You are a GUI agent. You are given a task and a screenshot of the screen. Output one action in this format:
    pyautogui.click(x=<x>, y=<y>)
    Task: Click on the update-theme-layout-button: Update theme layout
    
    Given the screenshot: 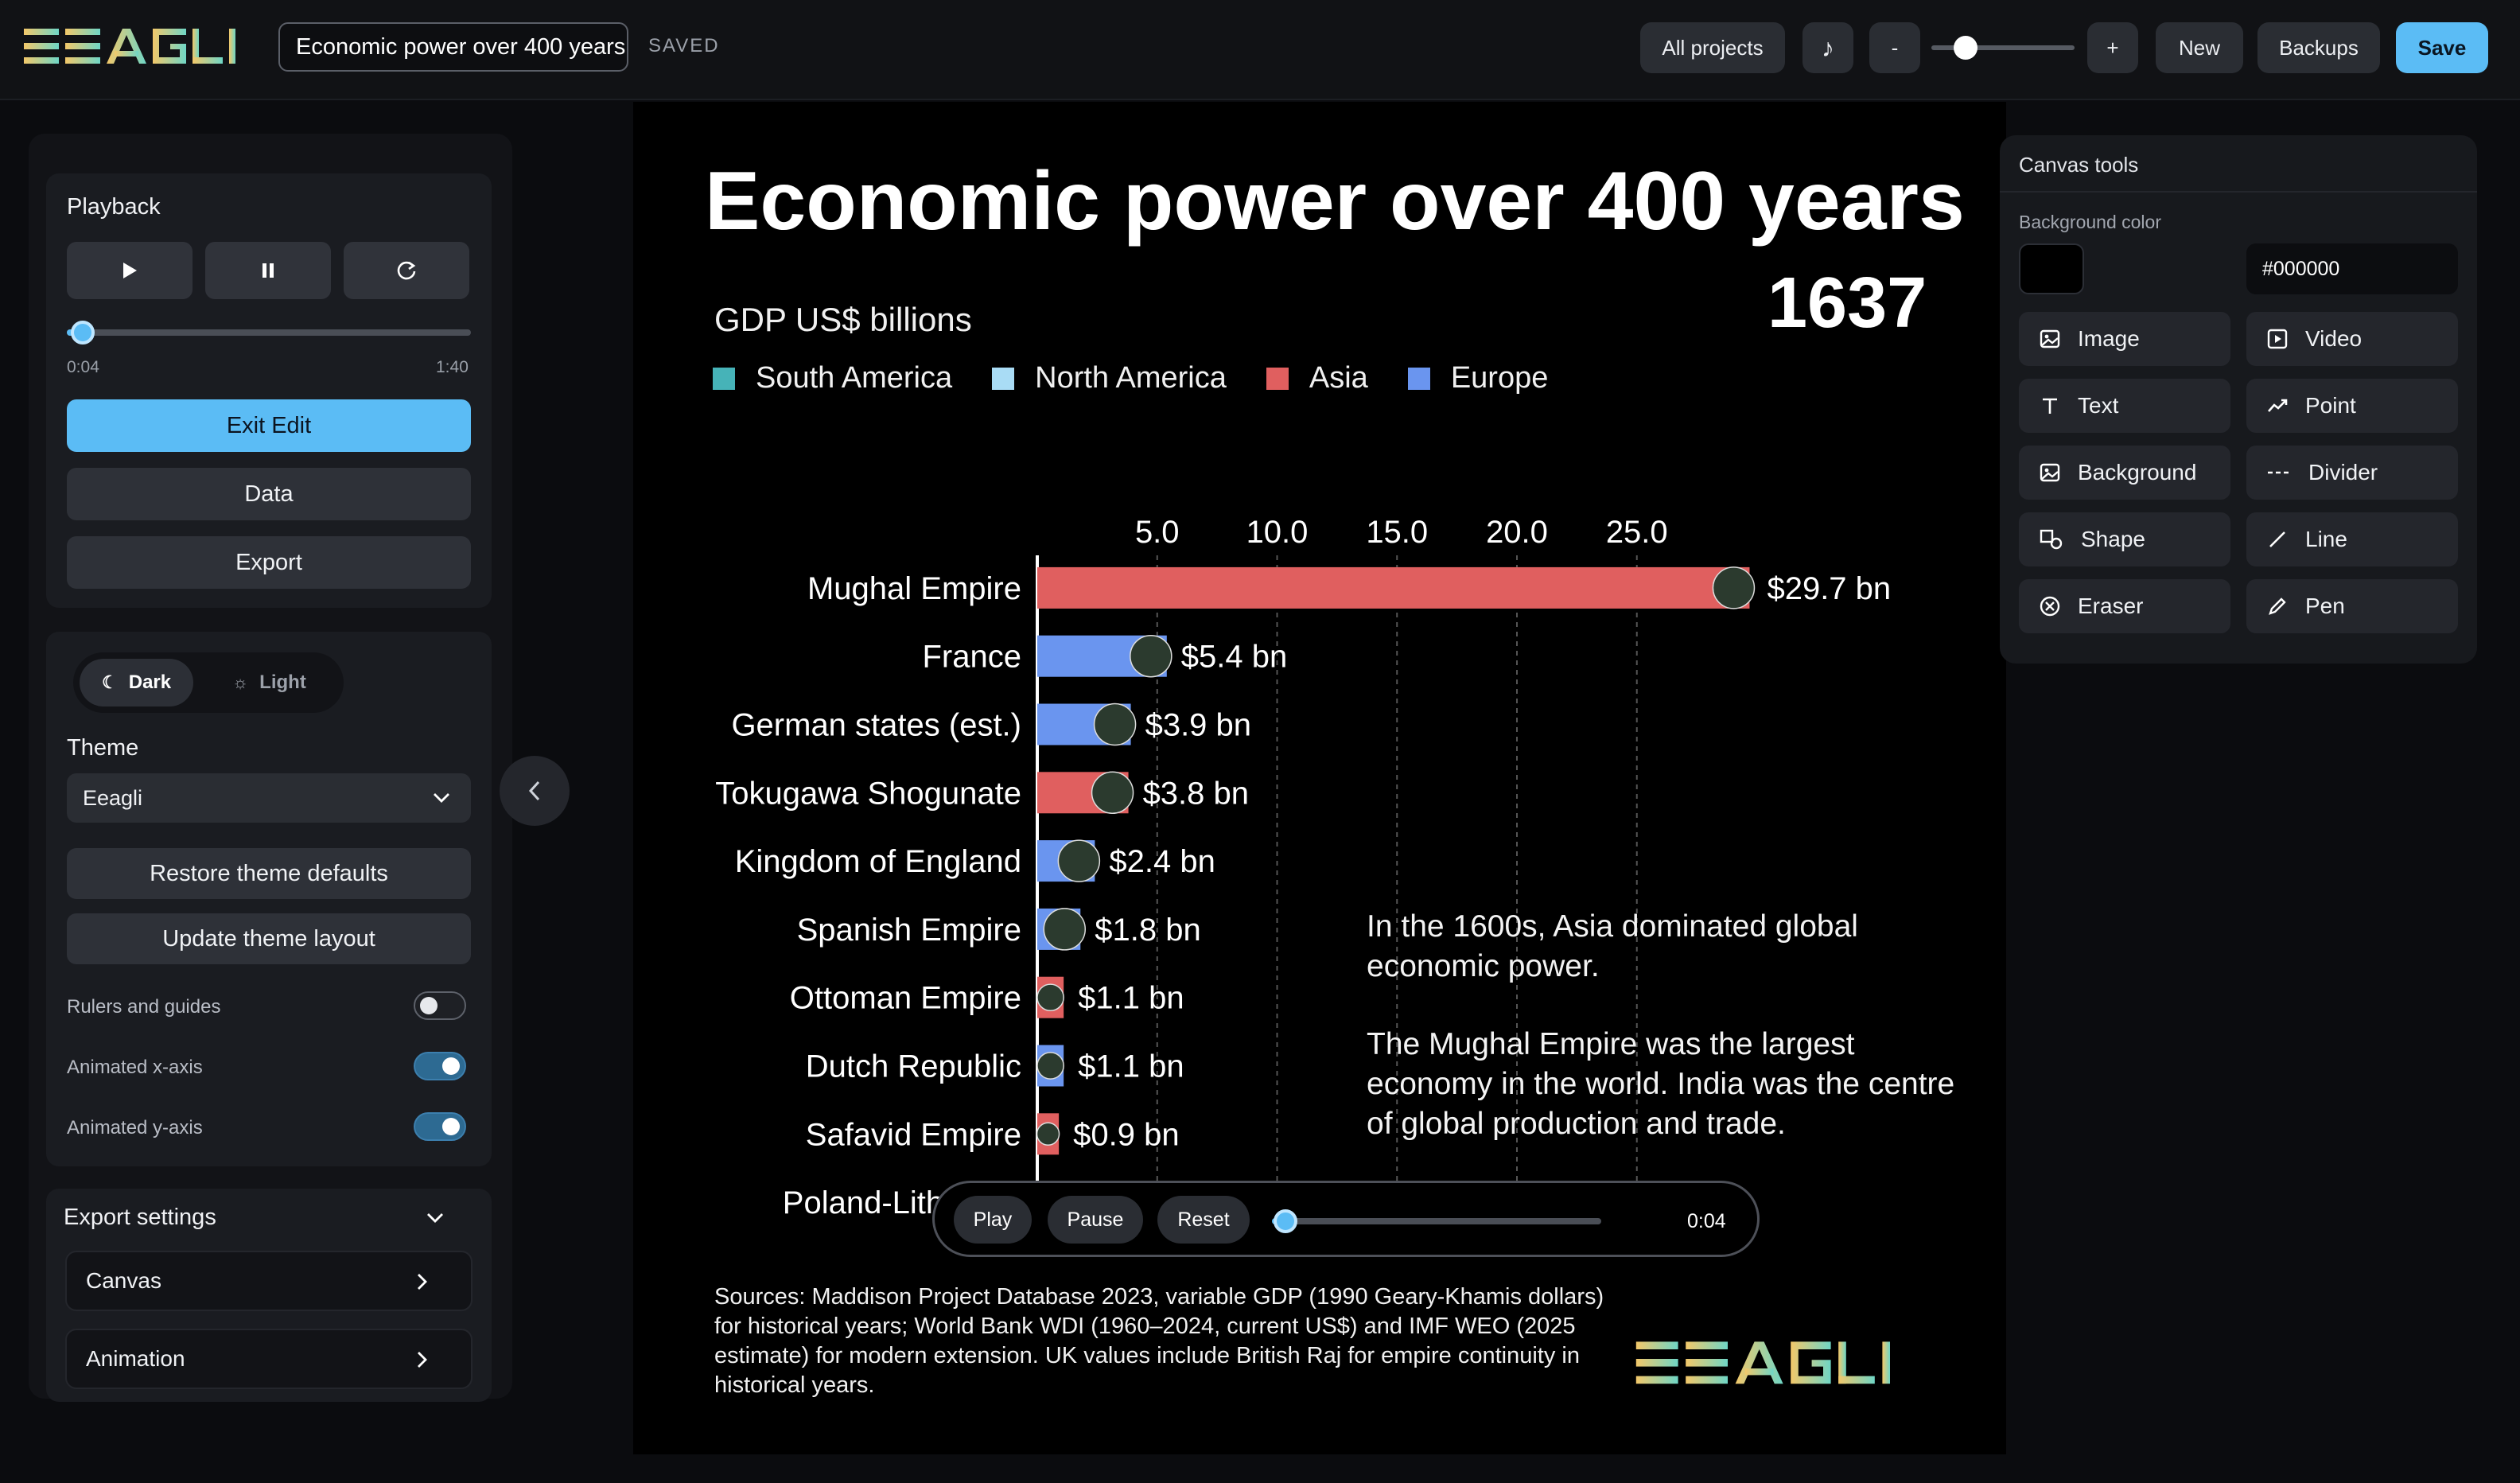 What is the action you would take?
    pyautogui.click(x=269, y=938)
    